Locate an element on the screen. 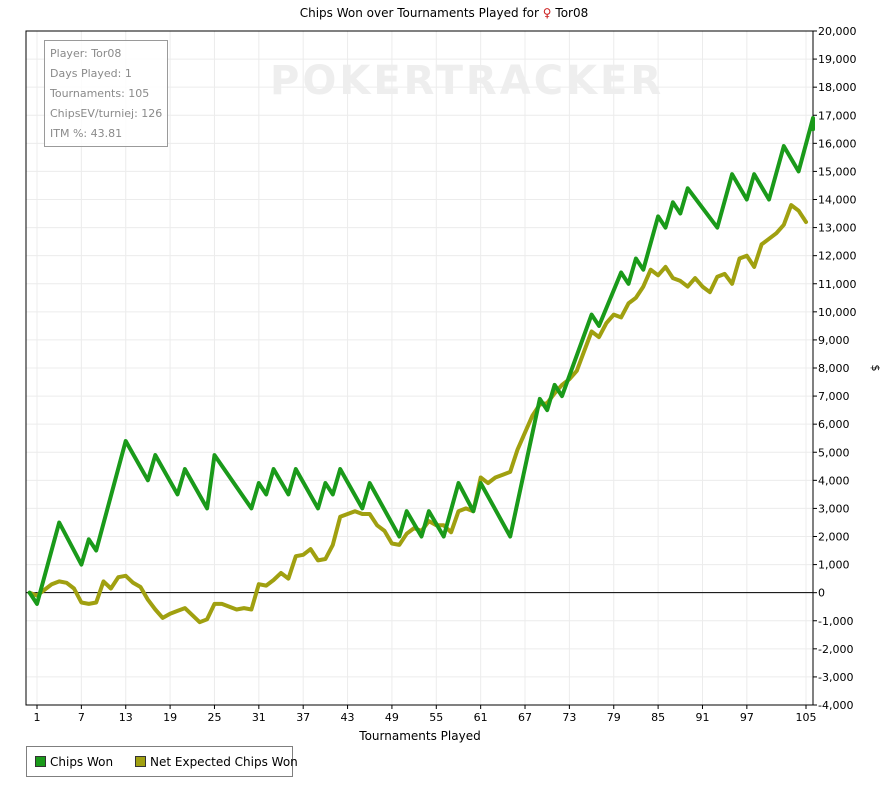  stat-days-played: Days Played: 1 is located at coordinates (91, 73).